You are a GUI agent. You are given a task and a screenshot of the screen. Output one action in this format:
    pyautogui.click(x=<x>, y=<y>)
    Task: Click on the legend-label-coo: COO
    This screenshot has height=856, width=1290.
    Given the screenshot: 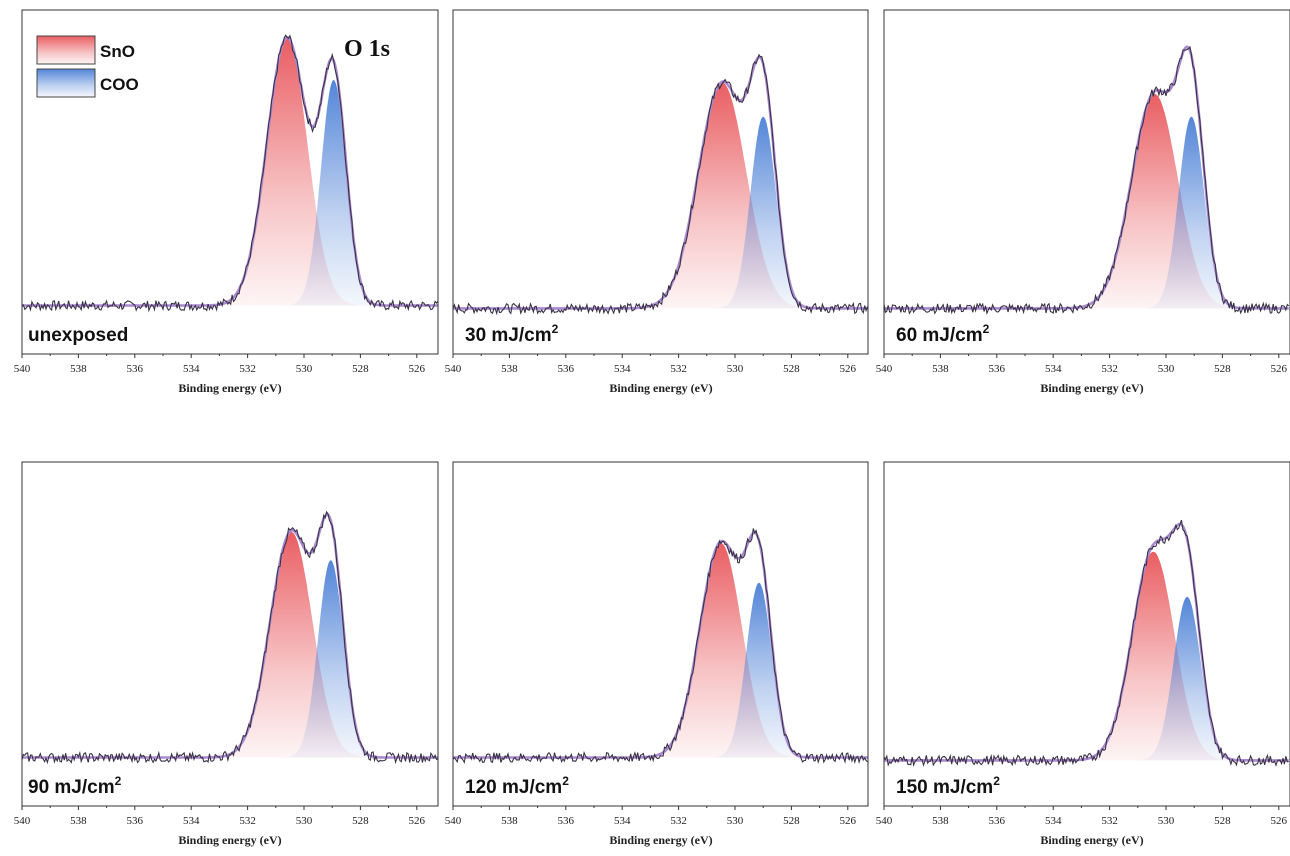 What is the action you would take?
    pyautogui.click(x=119, y=84)
    